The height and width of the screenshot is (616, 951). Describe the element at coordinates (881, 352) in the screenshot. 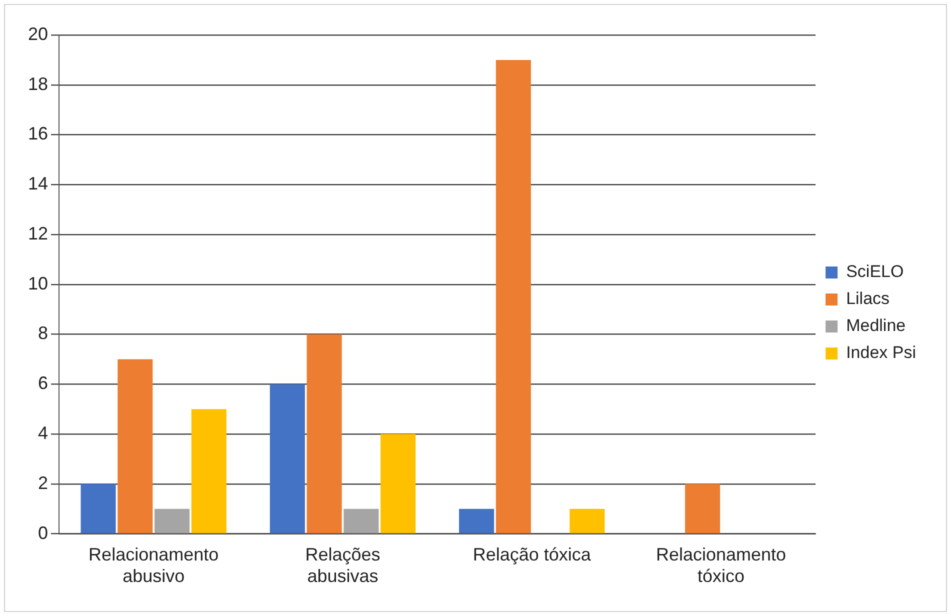

I see `legend-label: Index Psi` at that location.